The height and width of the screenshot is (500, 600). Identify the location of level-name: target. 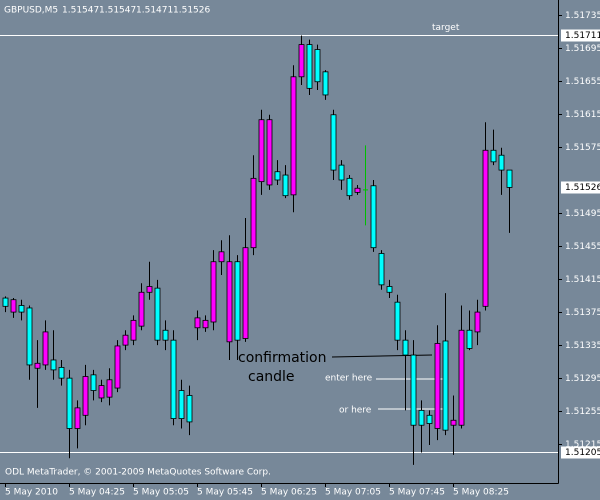
(446, 28).